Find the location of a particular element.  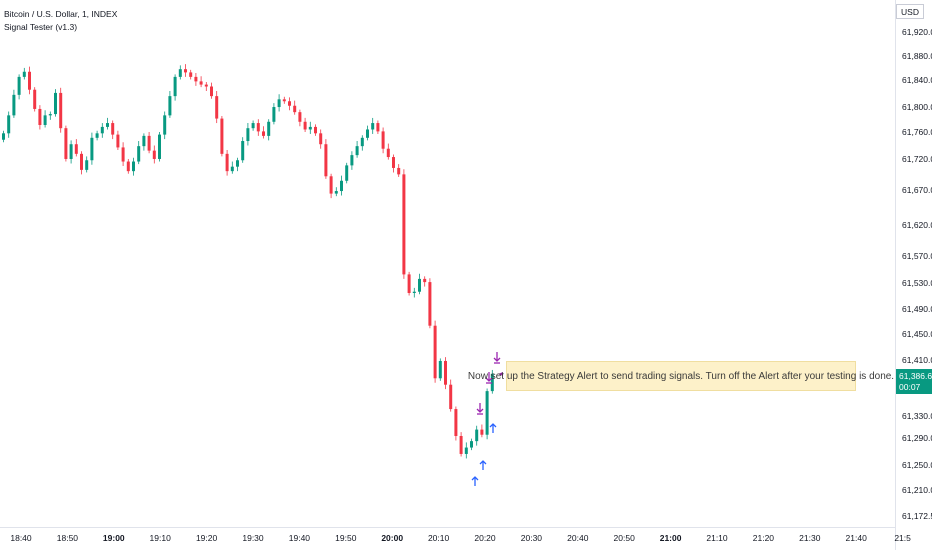

x-tick-label: 21:10 is located at coordinates (717, 538).